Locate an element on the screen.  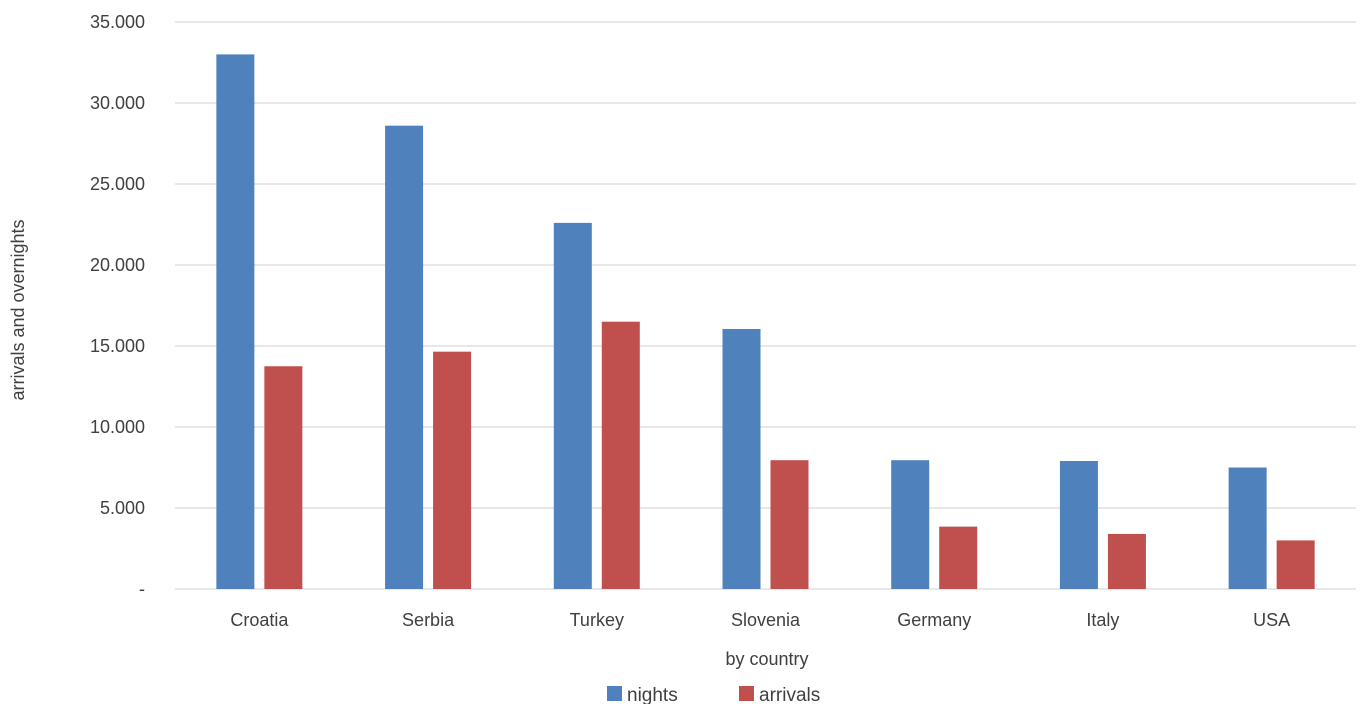
x-tick-label: Croatia is located at coordinates (259, 620).